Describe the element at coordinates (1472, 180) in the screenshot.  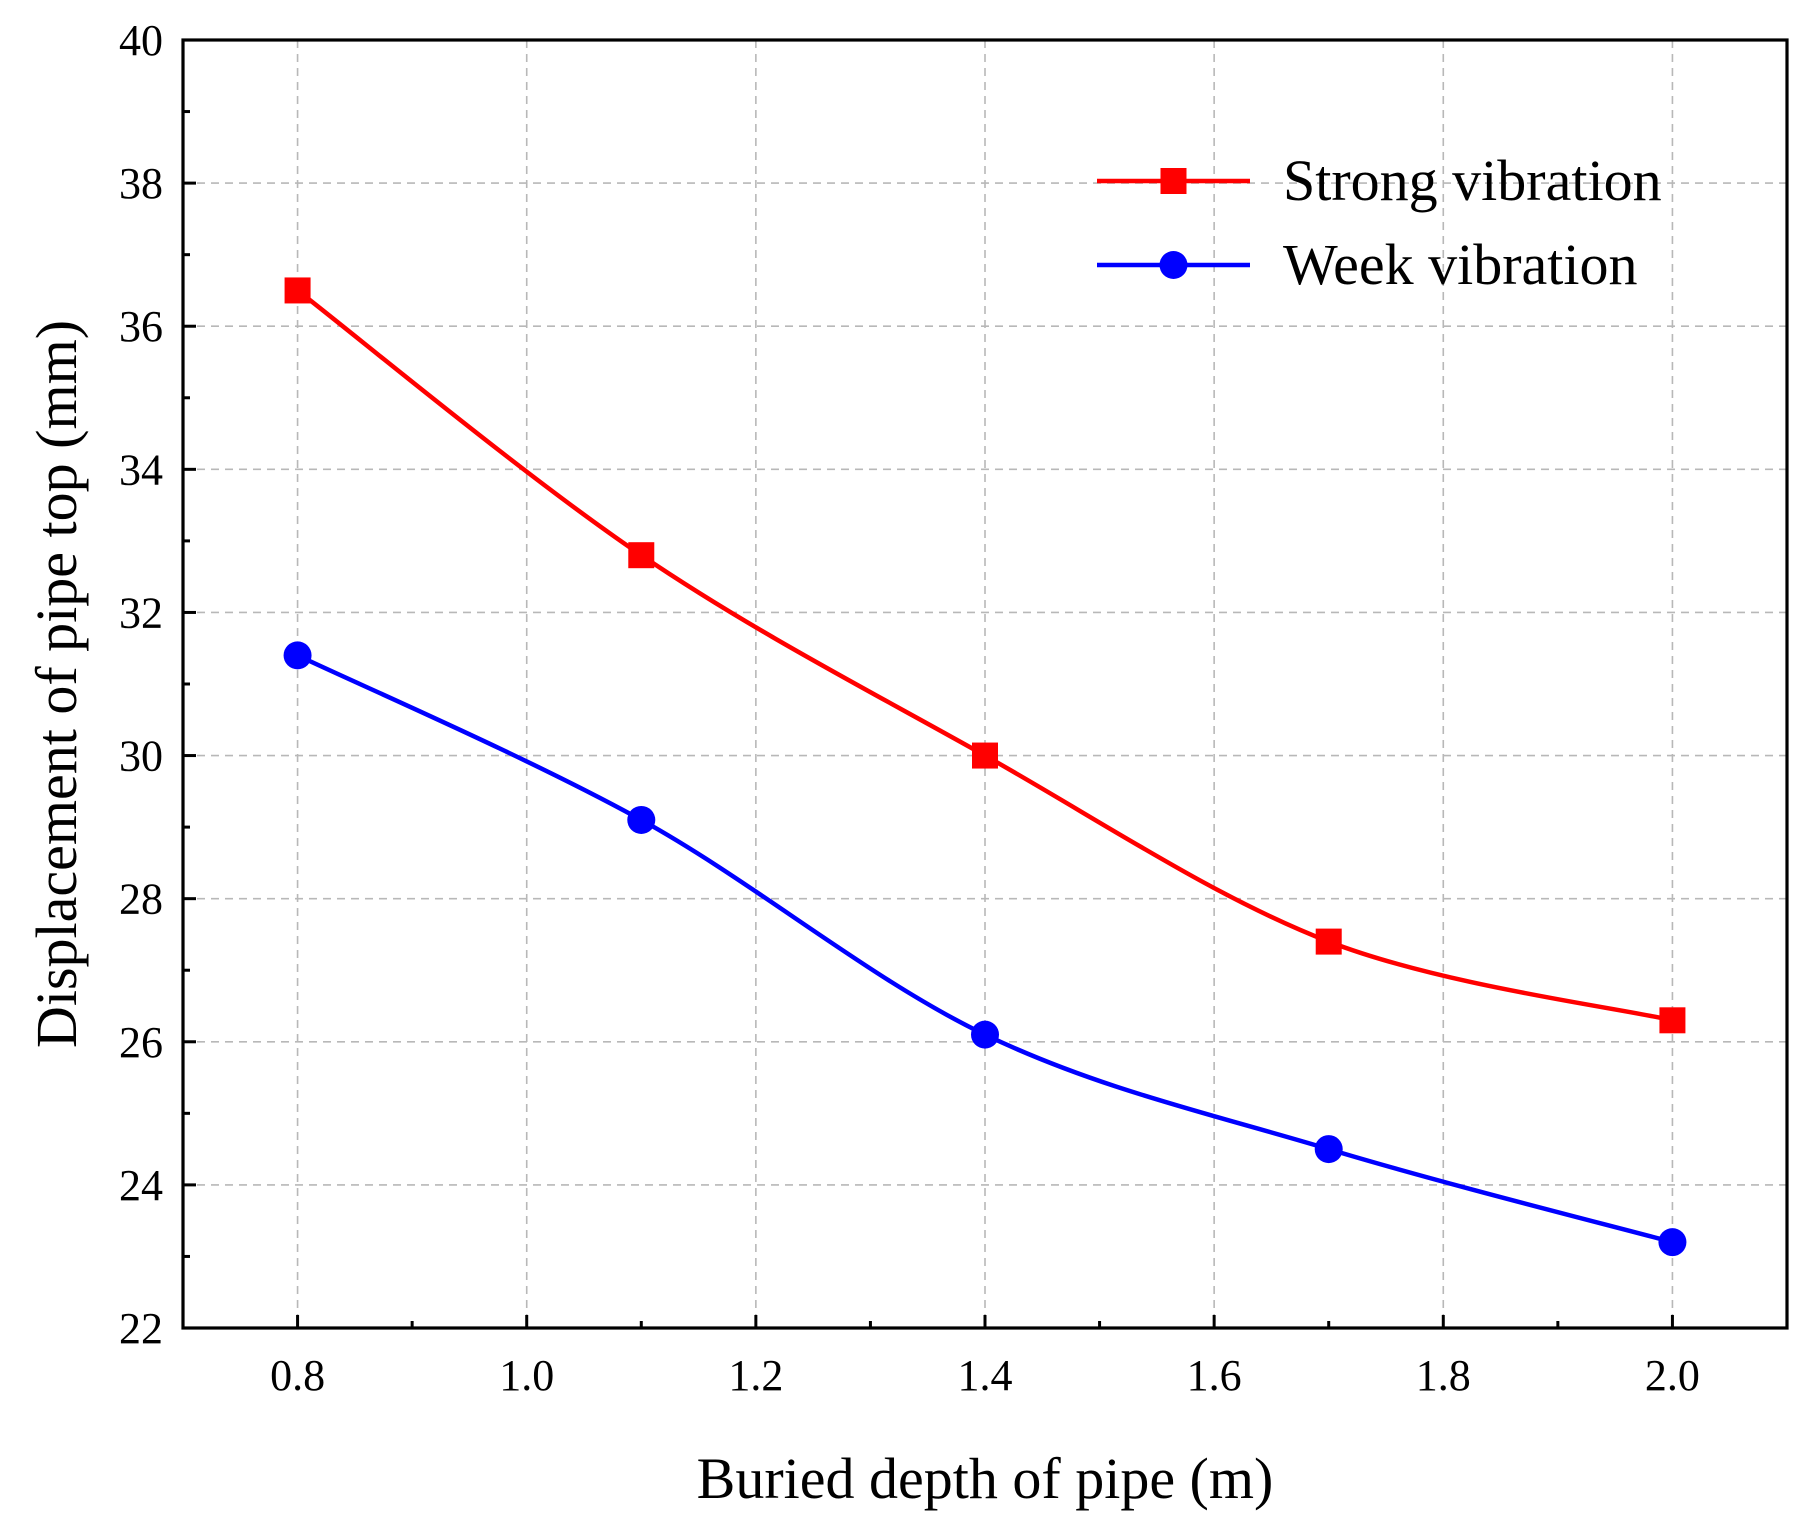
I see `legend-label-strong-vibration: Strong vibration` at that location.